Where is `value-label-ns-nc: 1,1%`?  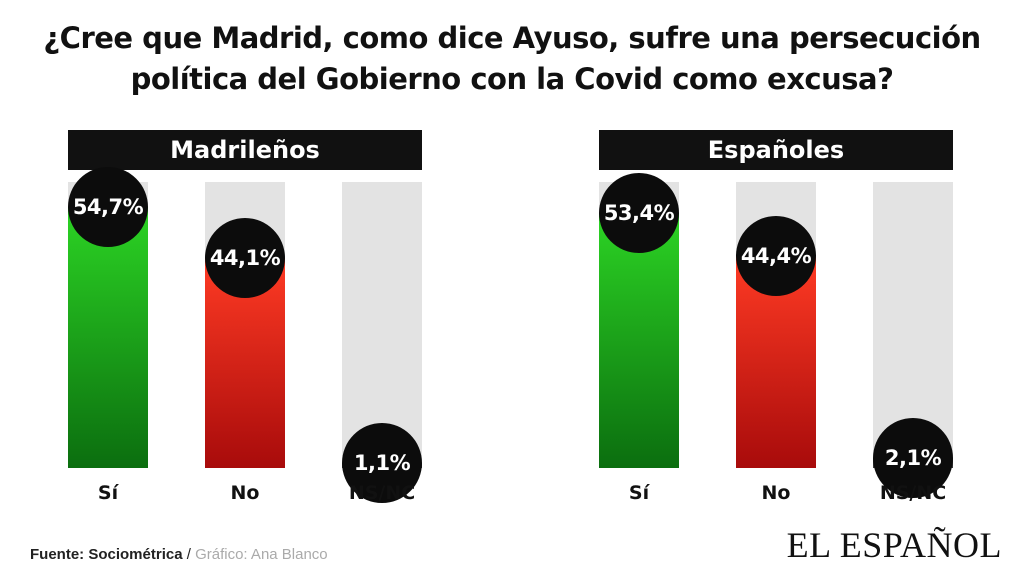
value-label-ns-nc: 1,1% is located at coordinates (382, 463).